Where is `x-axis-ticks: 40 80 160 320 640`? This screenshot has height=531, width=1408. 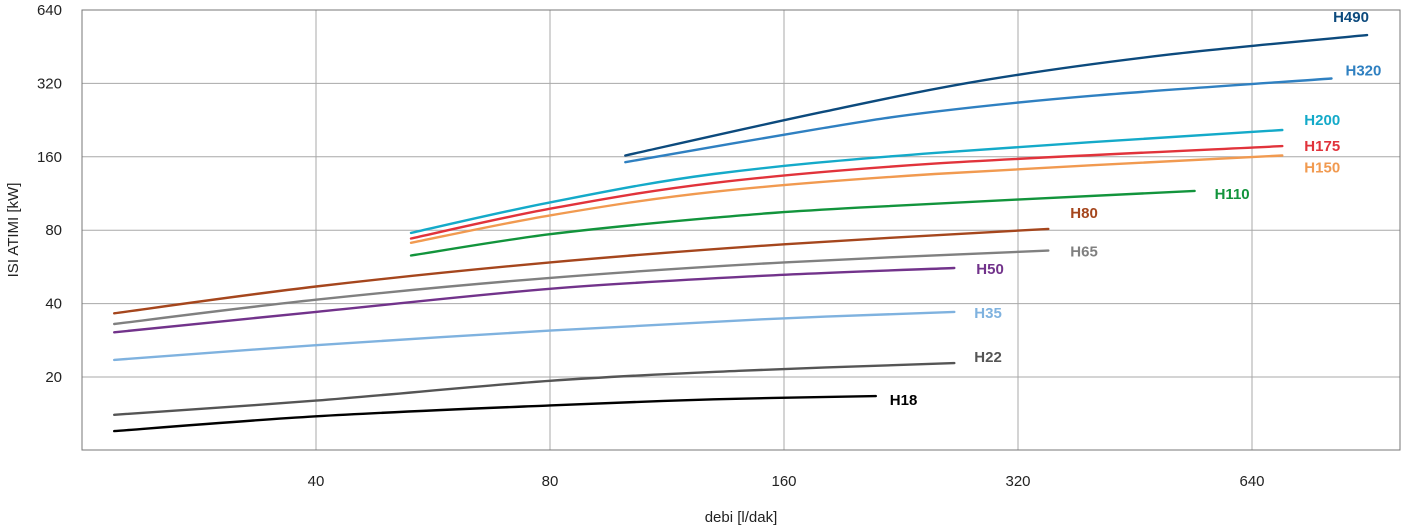
x-axis-ticks: 40 80 160 320 640 is located at coordinates (786, 481).